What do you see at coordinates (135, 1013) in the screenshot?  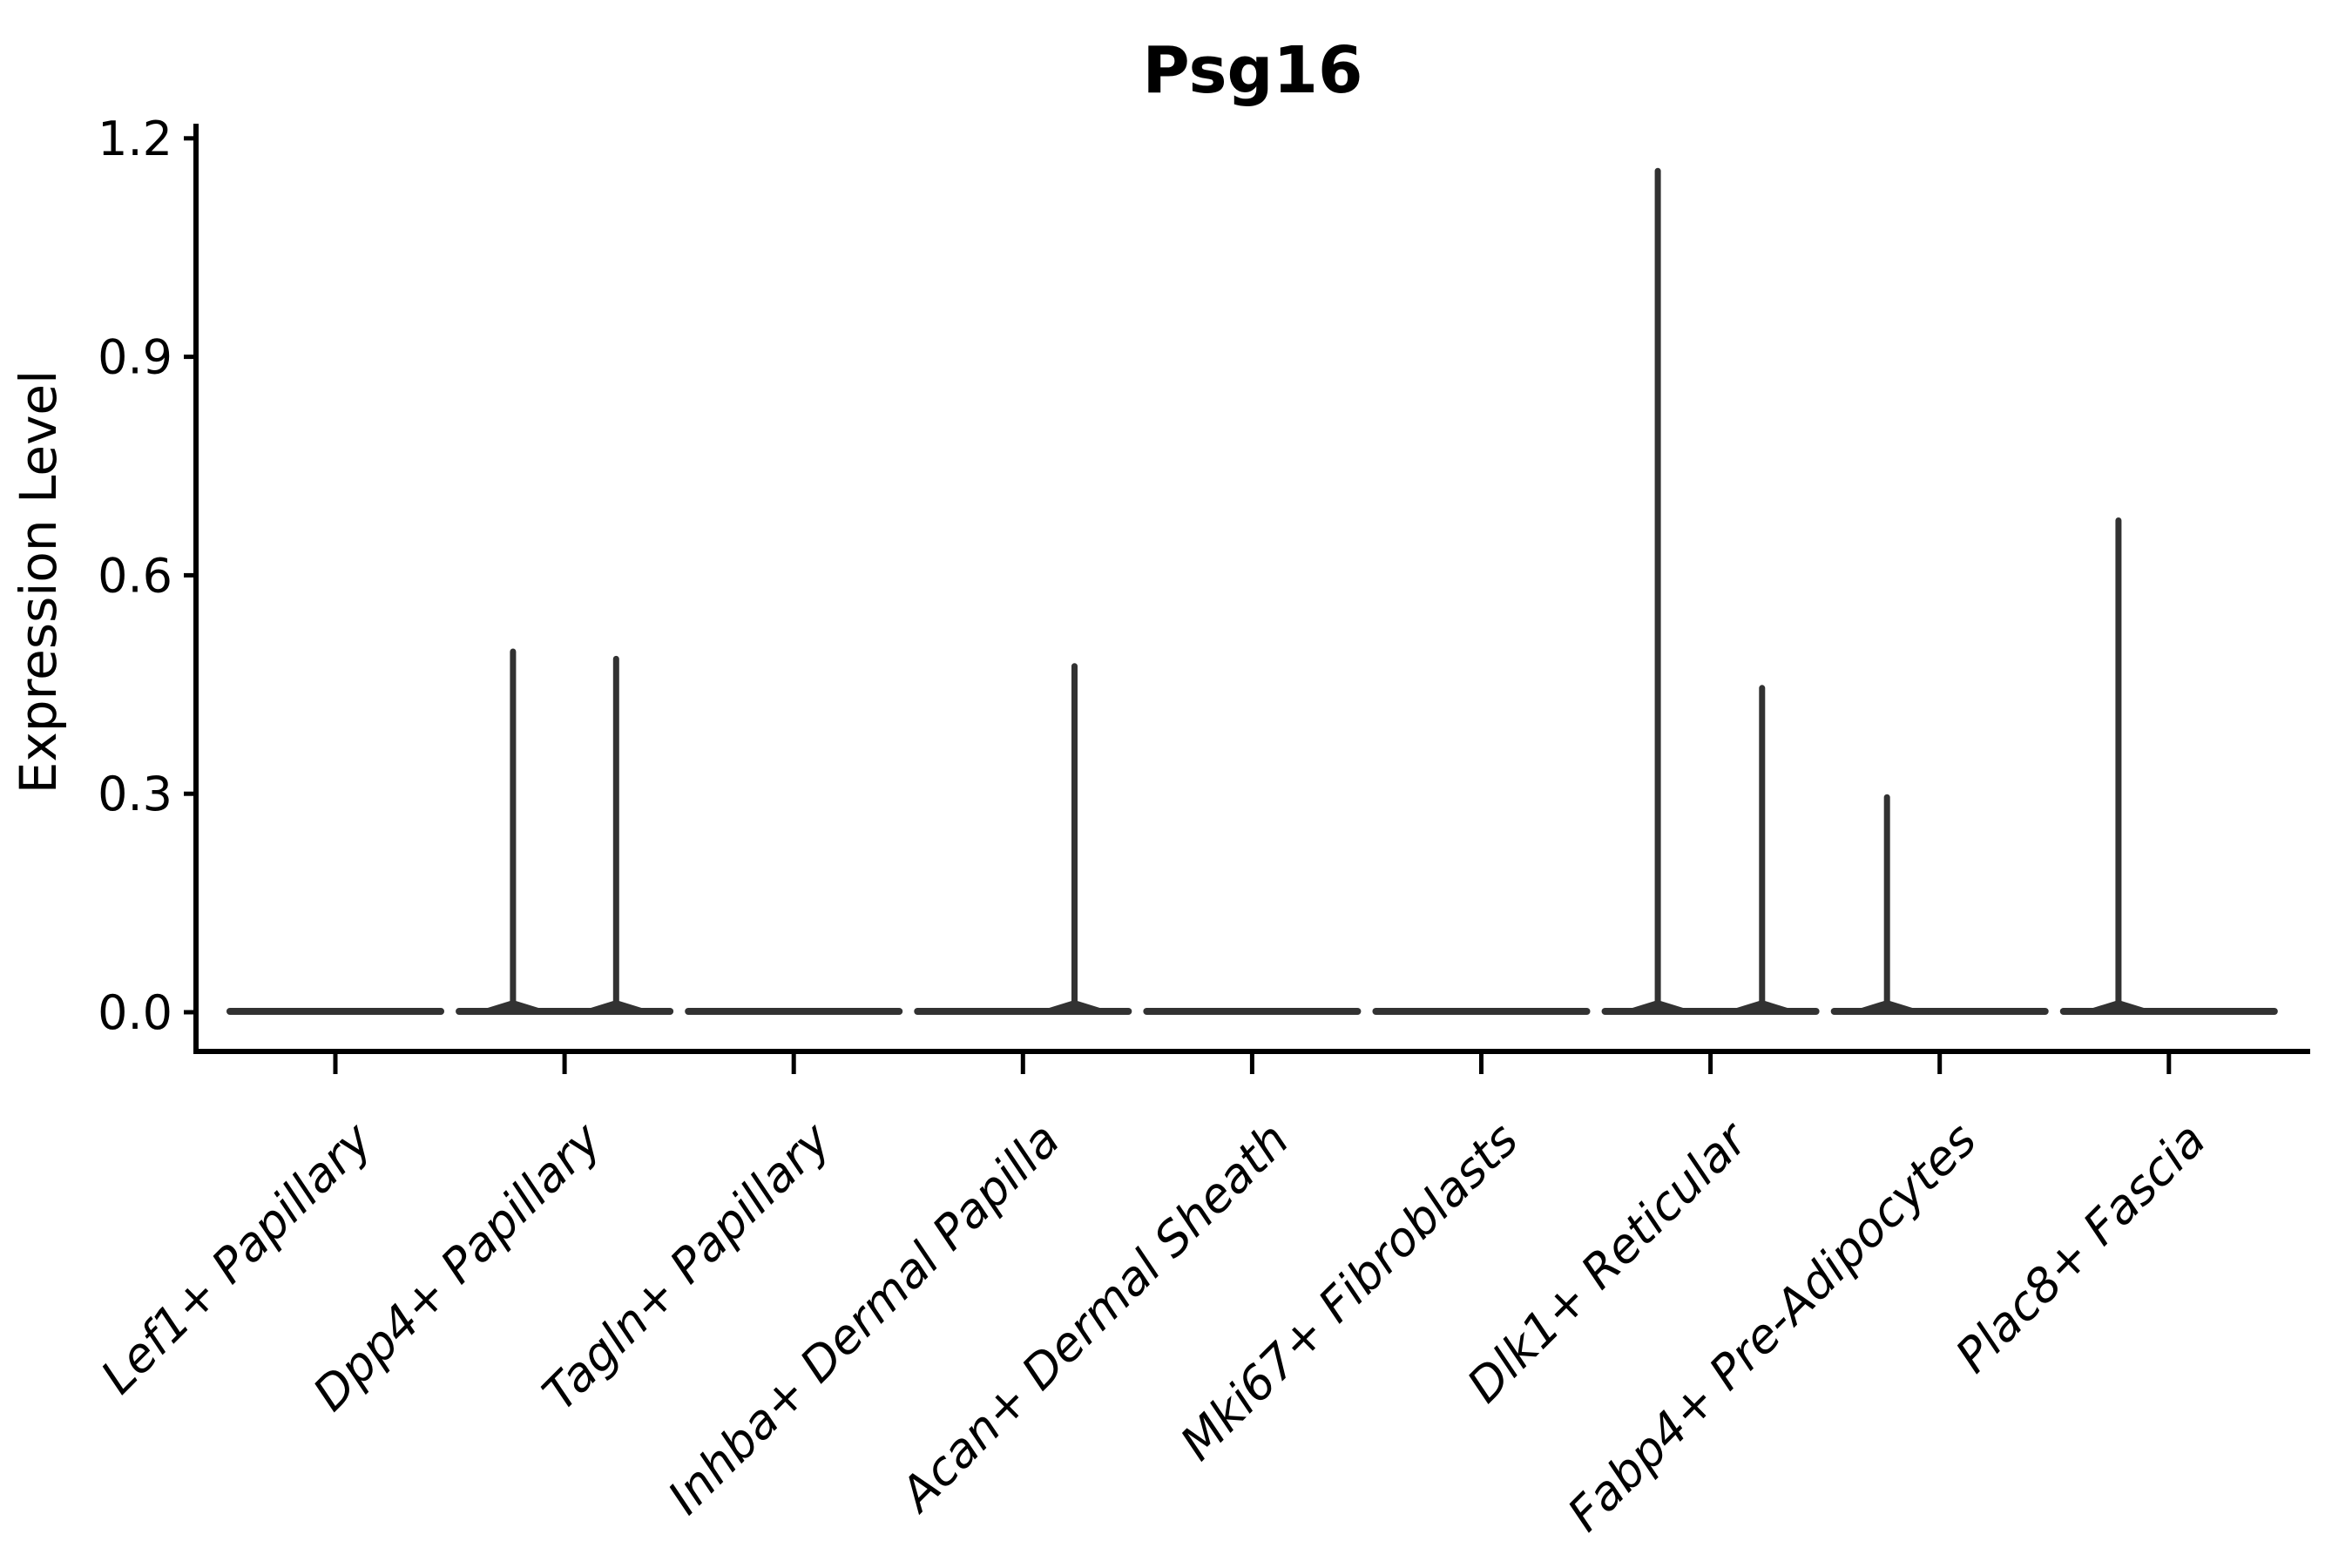 I see `y-tick-label: 0.0` at bounding box center [135, 1013].